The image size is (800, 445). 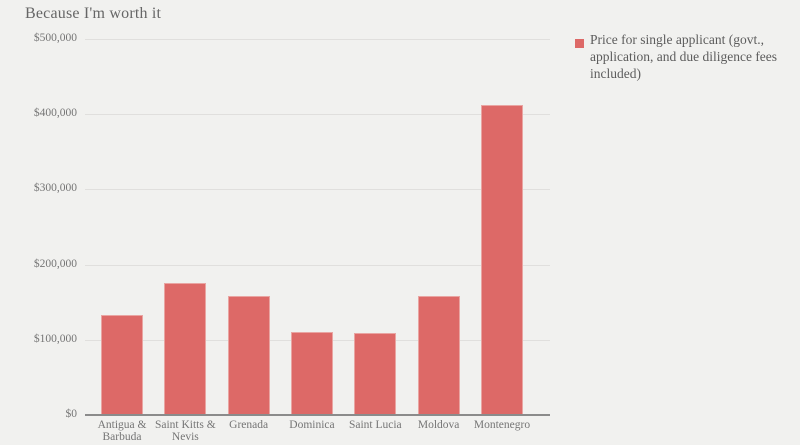 I want to click on chart-title: Because I'm worth it, so click(x=93, y=13).